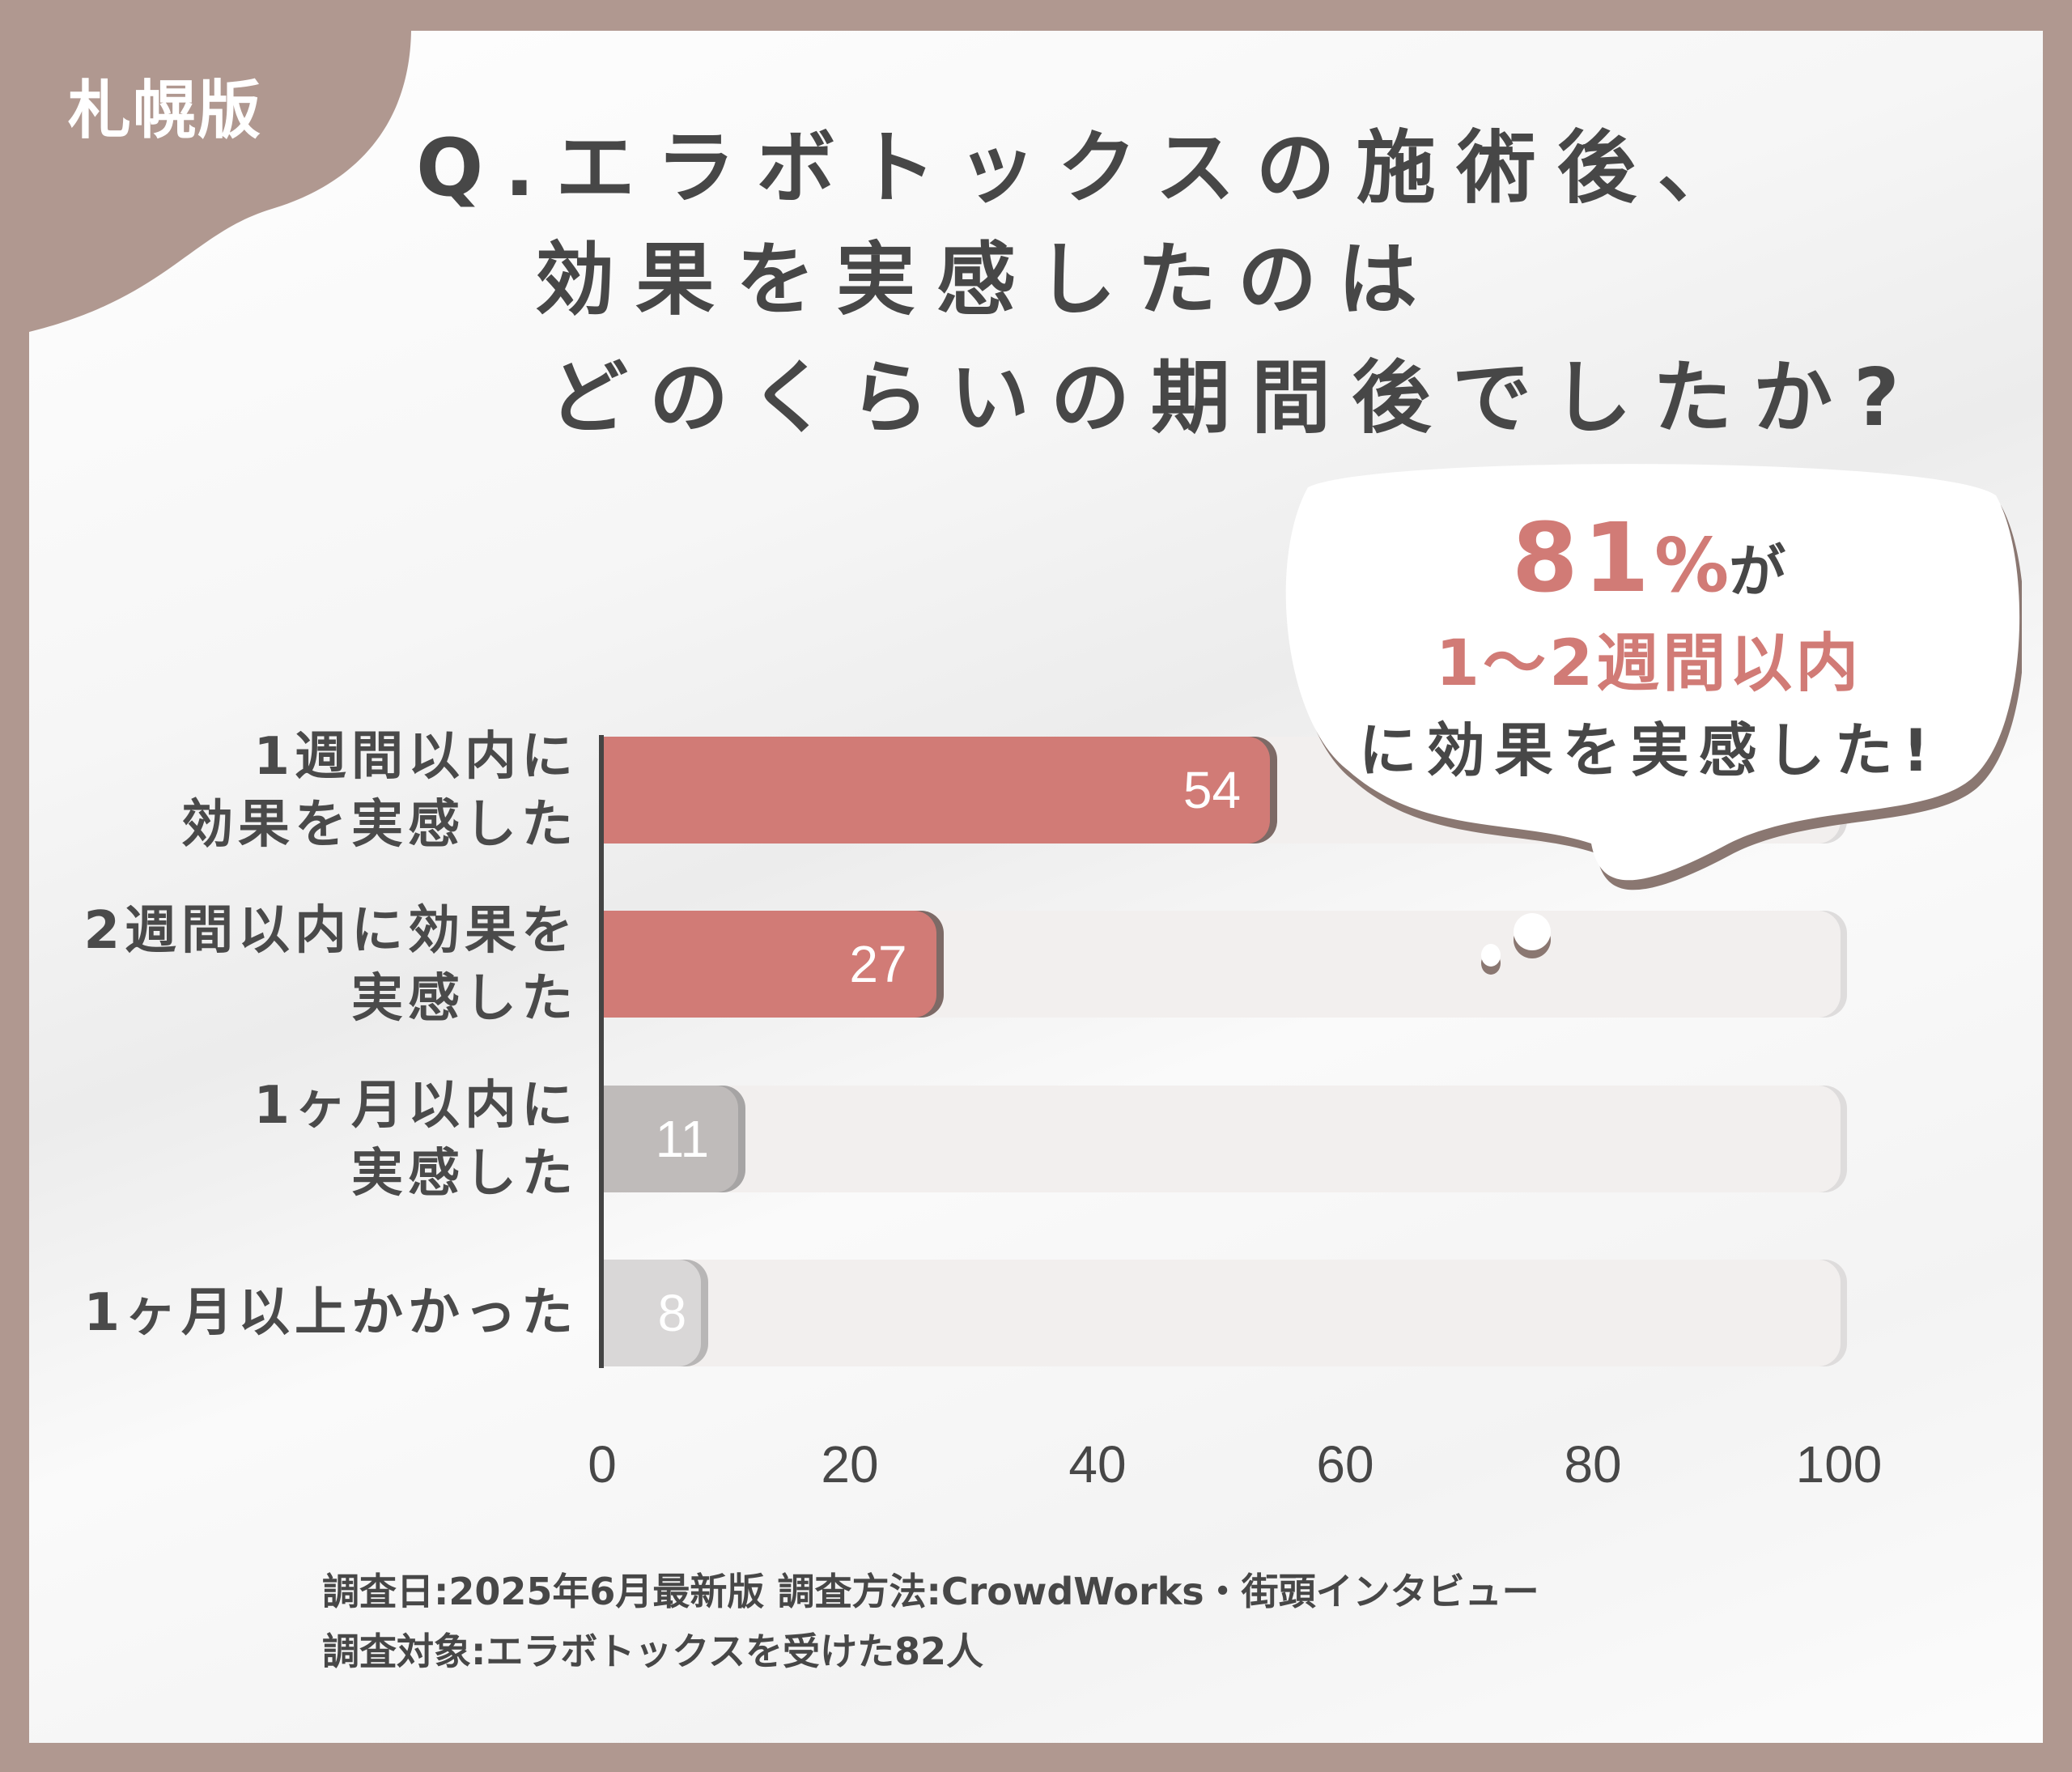 This screenshot has width=2072, height=1772. I want to click on speech-bubble-shape, so click(1653, 677).